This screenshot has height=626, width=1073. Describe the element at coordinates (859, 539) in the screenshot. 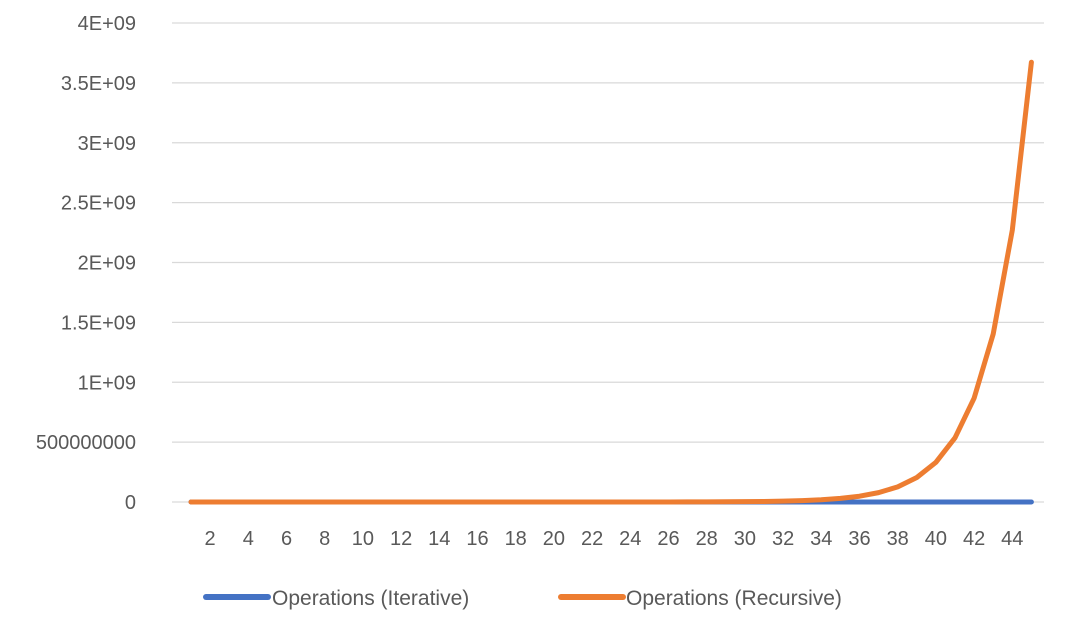

I see `x-tick-label: 36` at that location.